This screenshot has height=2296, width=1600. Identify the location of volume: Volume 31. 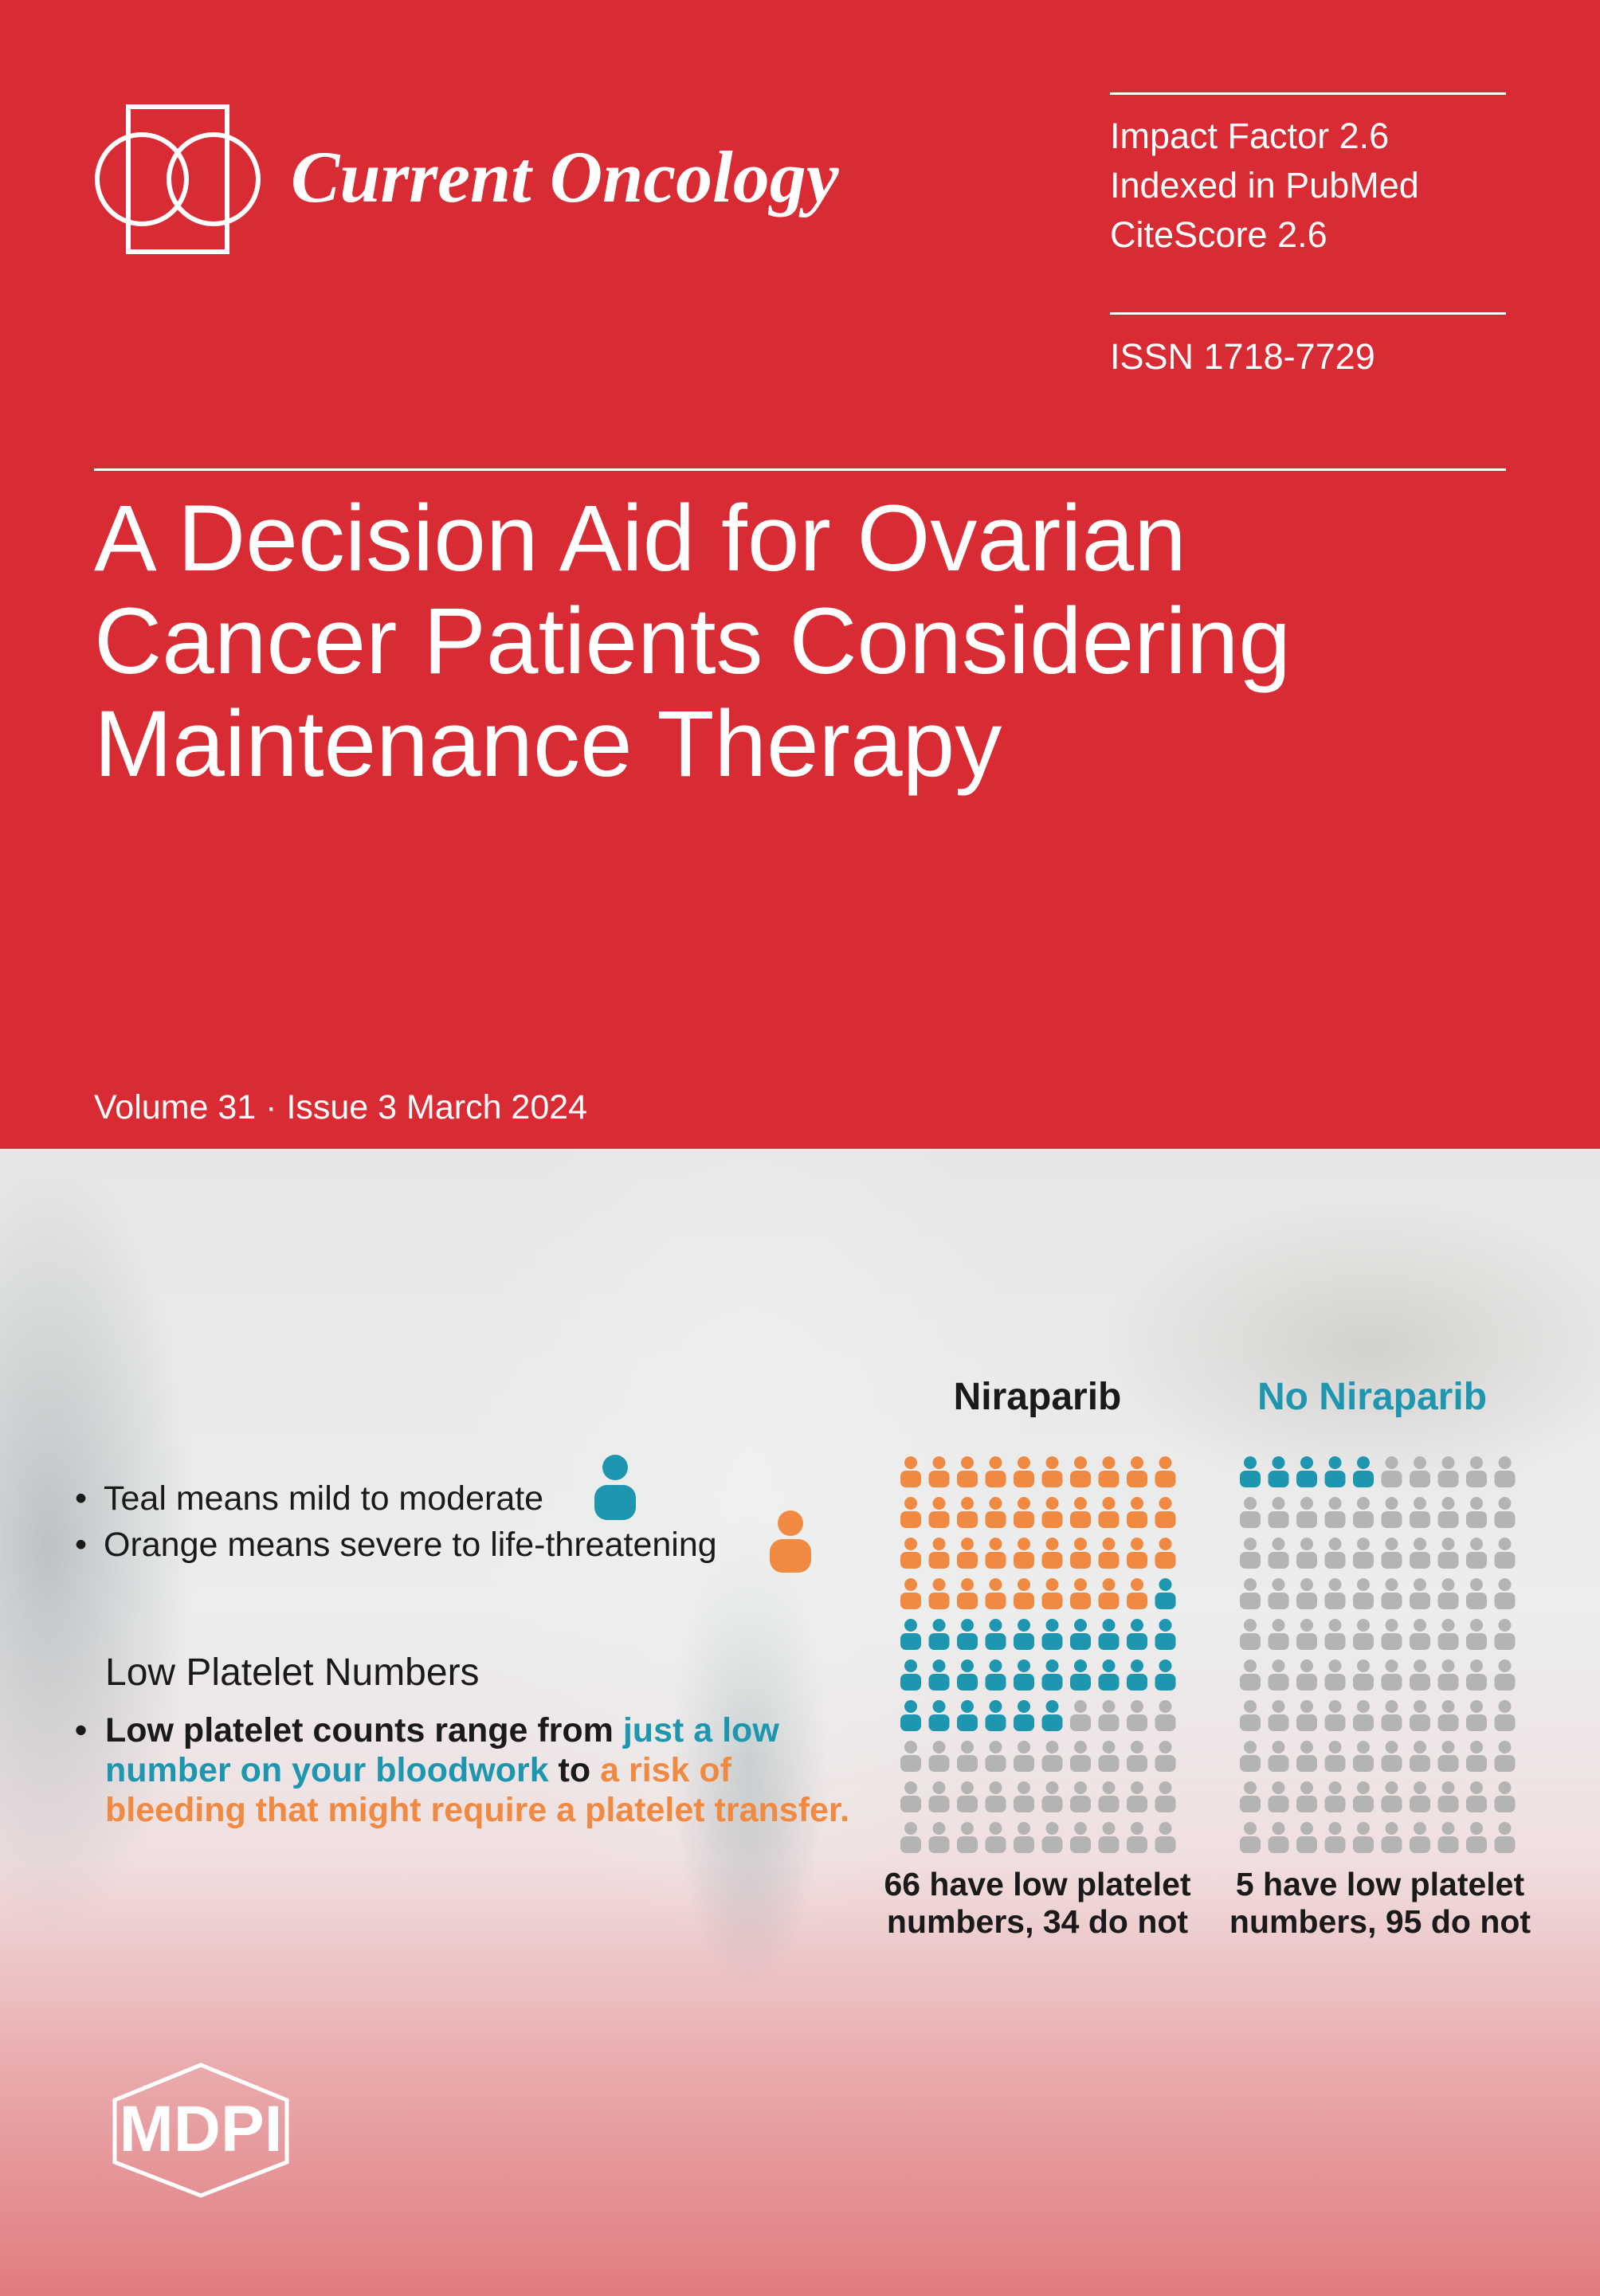
(175, 1107).